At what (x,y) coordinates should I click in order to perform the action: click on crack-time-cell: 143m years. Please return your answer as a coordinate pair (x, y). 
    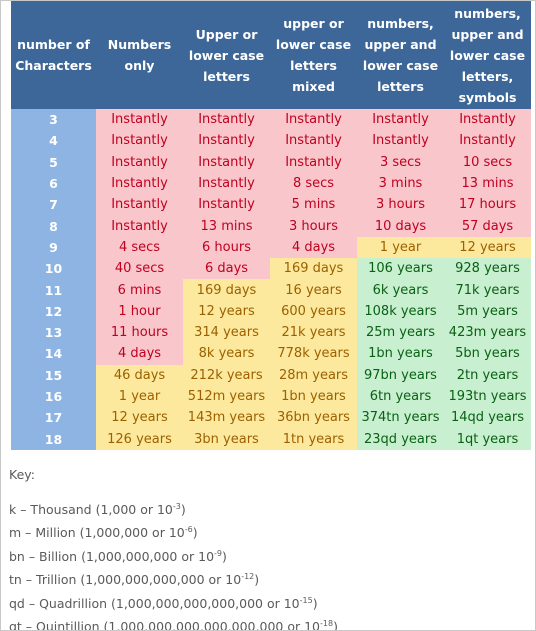
    Looking at the image, I should click on (226, 418).